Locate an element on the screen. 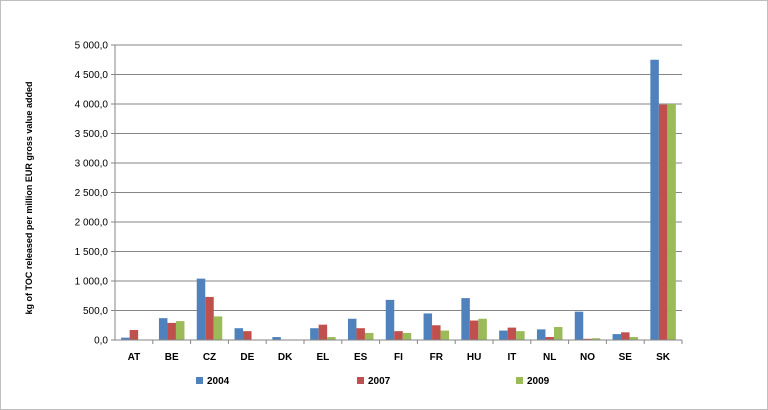  category-label: IT is located at coordinates (511, 357).